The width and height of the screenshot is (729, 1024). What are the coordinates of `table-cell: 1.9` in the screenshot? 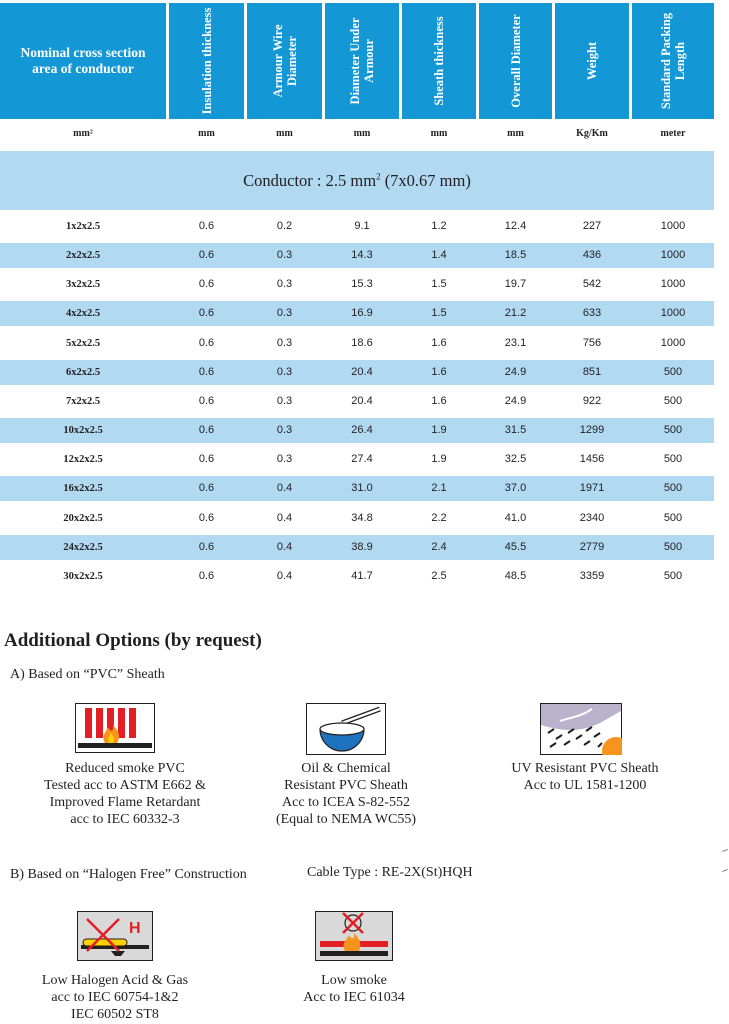 It's located at (439, 459).